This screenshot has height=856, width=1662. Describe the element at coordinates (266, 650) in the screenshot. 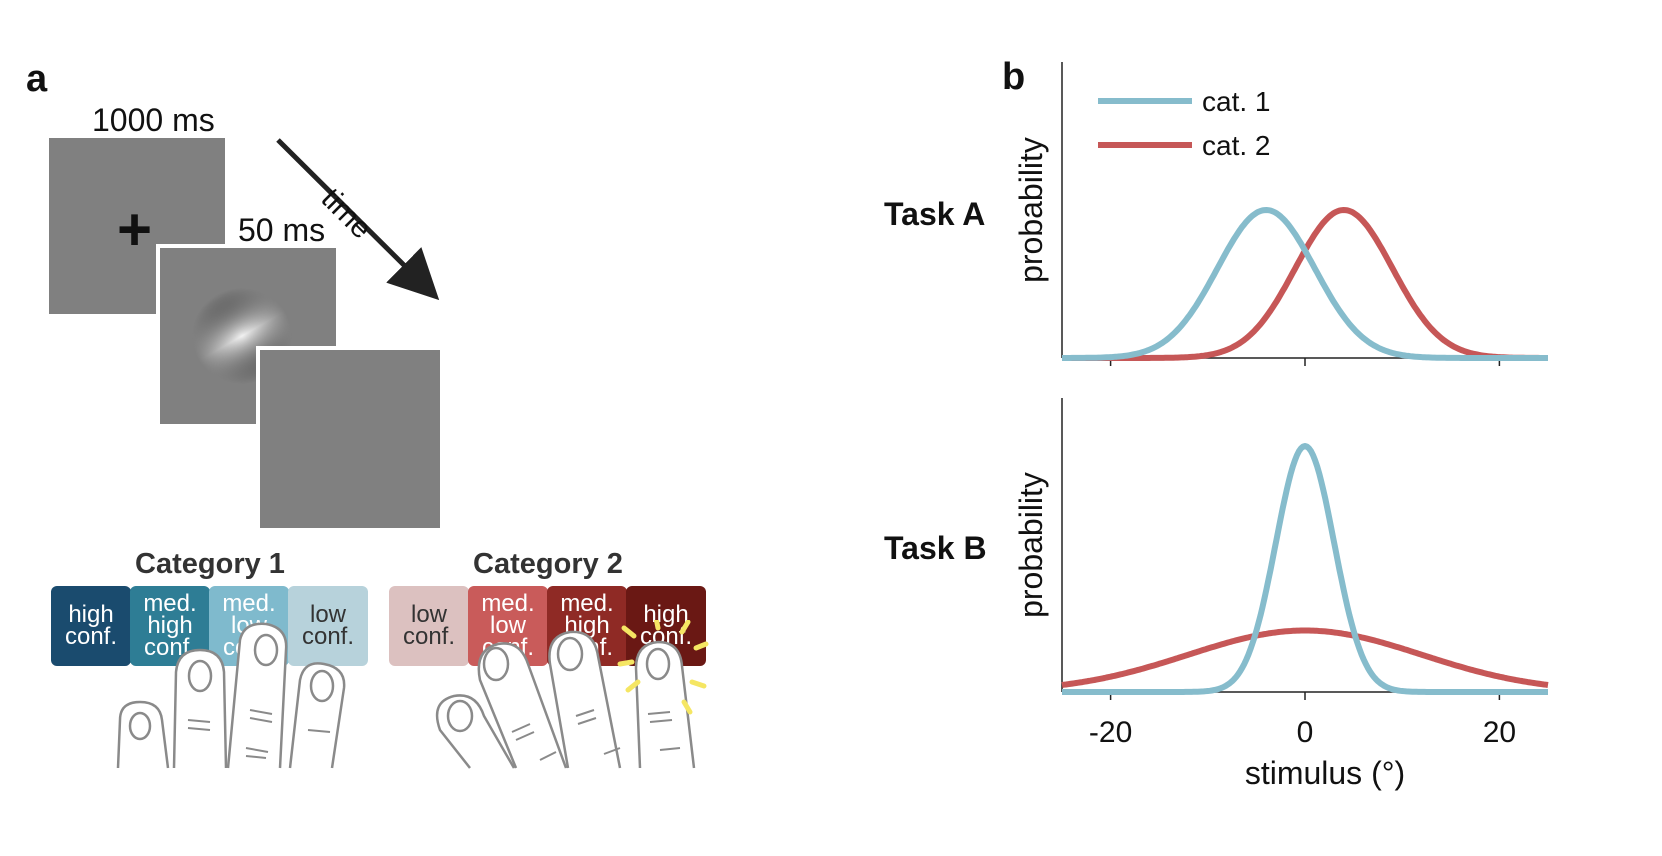

I see `left-middle-nail` at that location.